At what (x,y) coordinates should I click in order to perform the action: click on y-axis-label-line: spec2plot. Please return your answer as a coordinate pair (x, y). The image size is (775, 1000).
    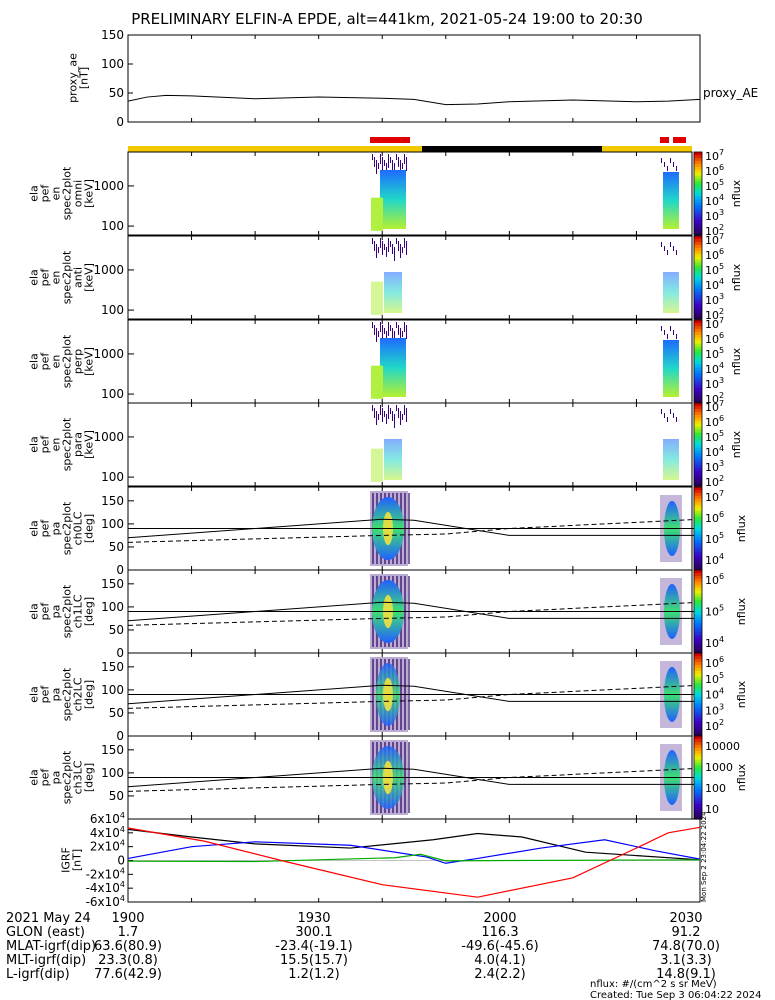
    Looking at the image, I should click on (67, 694).